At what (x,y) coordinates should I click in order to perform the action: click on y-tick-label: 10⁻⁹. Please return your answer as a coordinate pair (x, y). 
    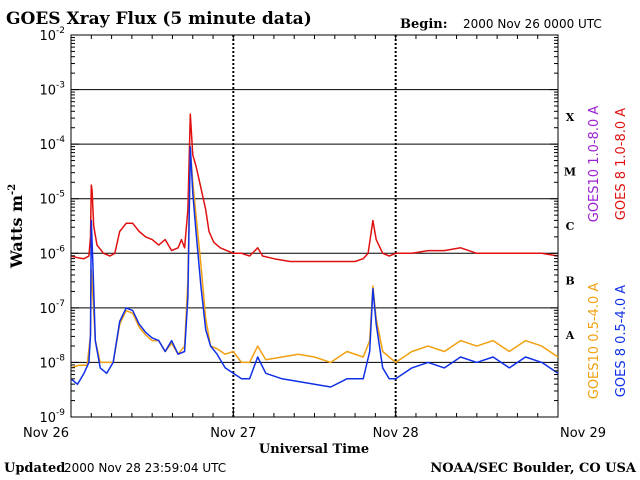
    Looking at the image, I should click on (52, 417).